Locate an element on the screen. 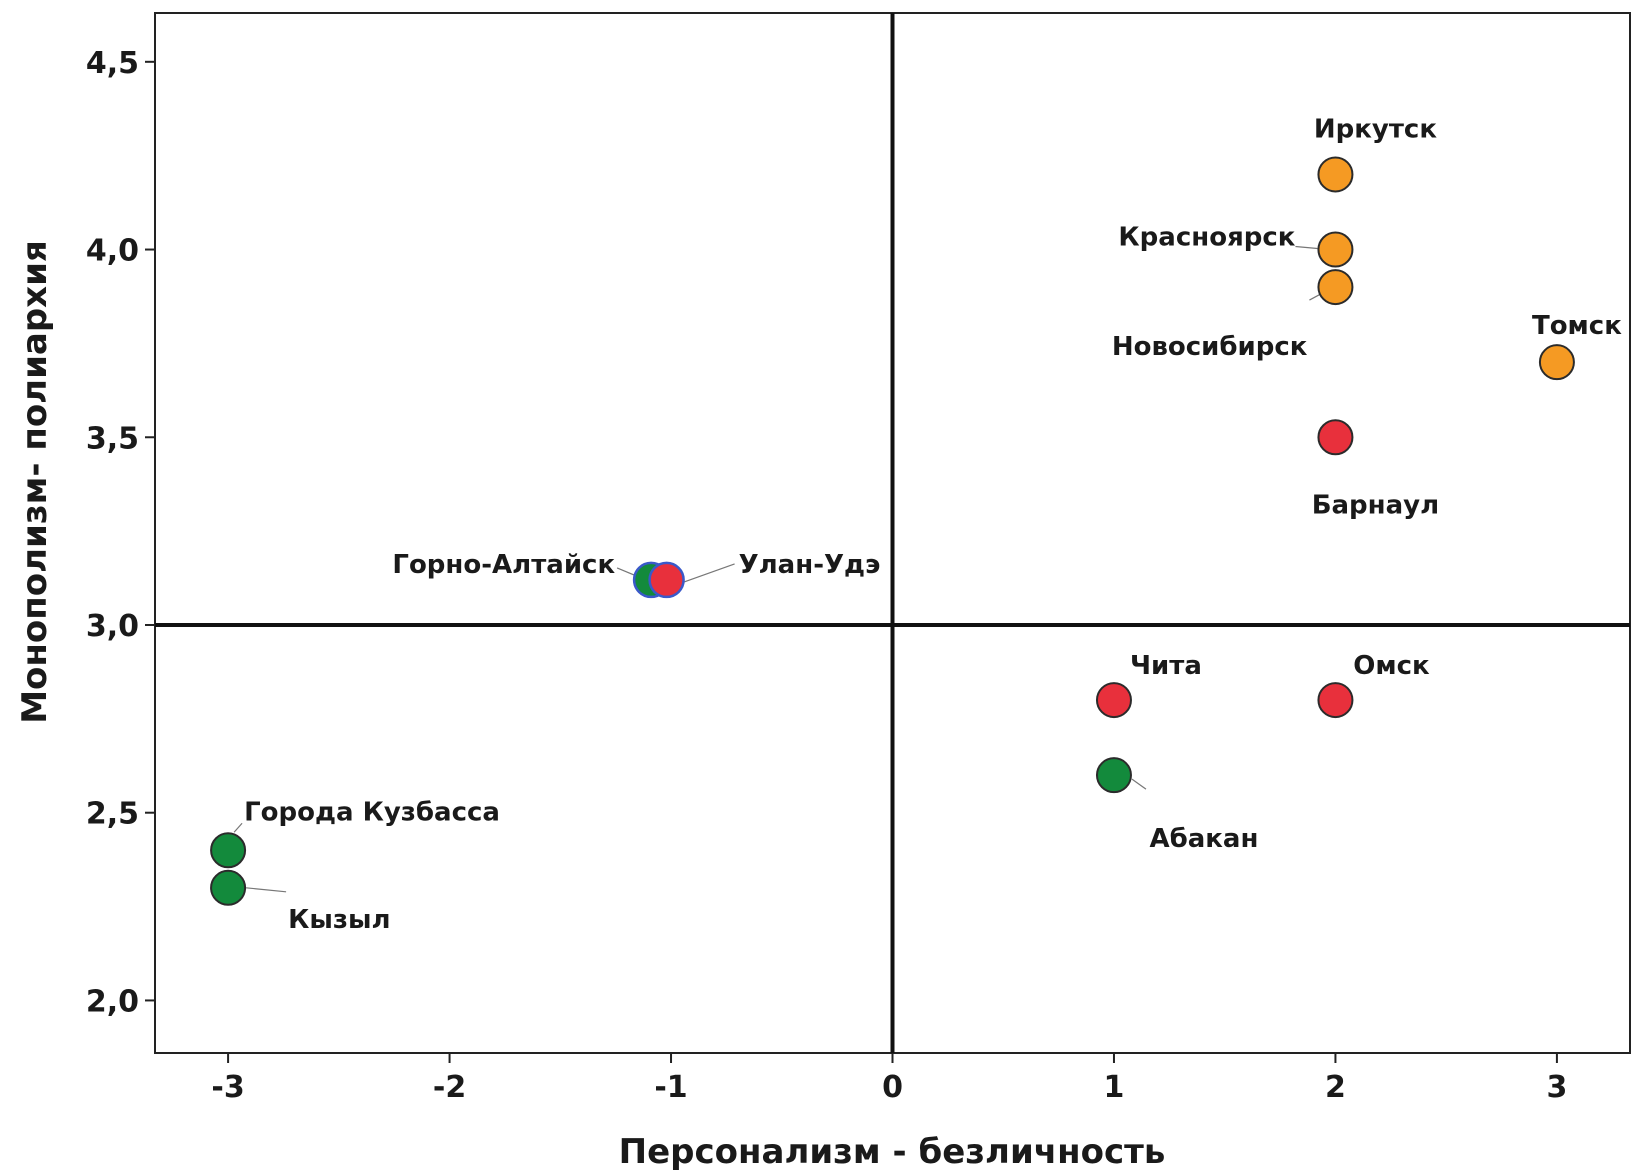 The width and height of the screenshot is (1641, 1173). point-label: Горно-Алтайск is located at coordinates (503, 565).